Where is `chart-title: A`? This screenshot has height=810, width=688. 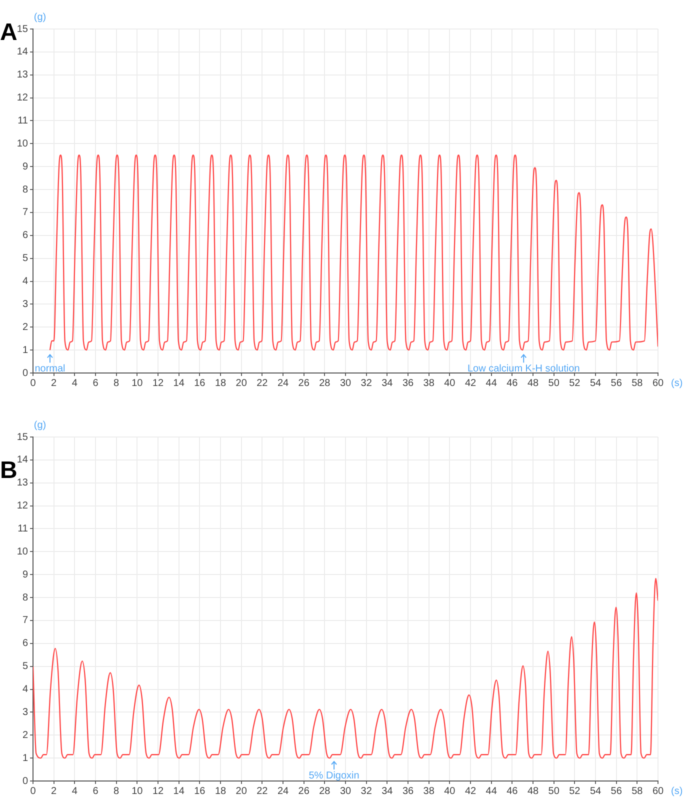
chart-title: A is located at coordinates (9, 32).